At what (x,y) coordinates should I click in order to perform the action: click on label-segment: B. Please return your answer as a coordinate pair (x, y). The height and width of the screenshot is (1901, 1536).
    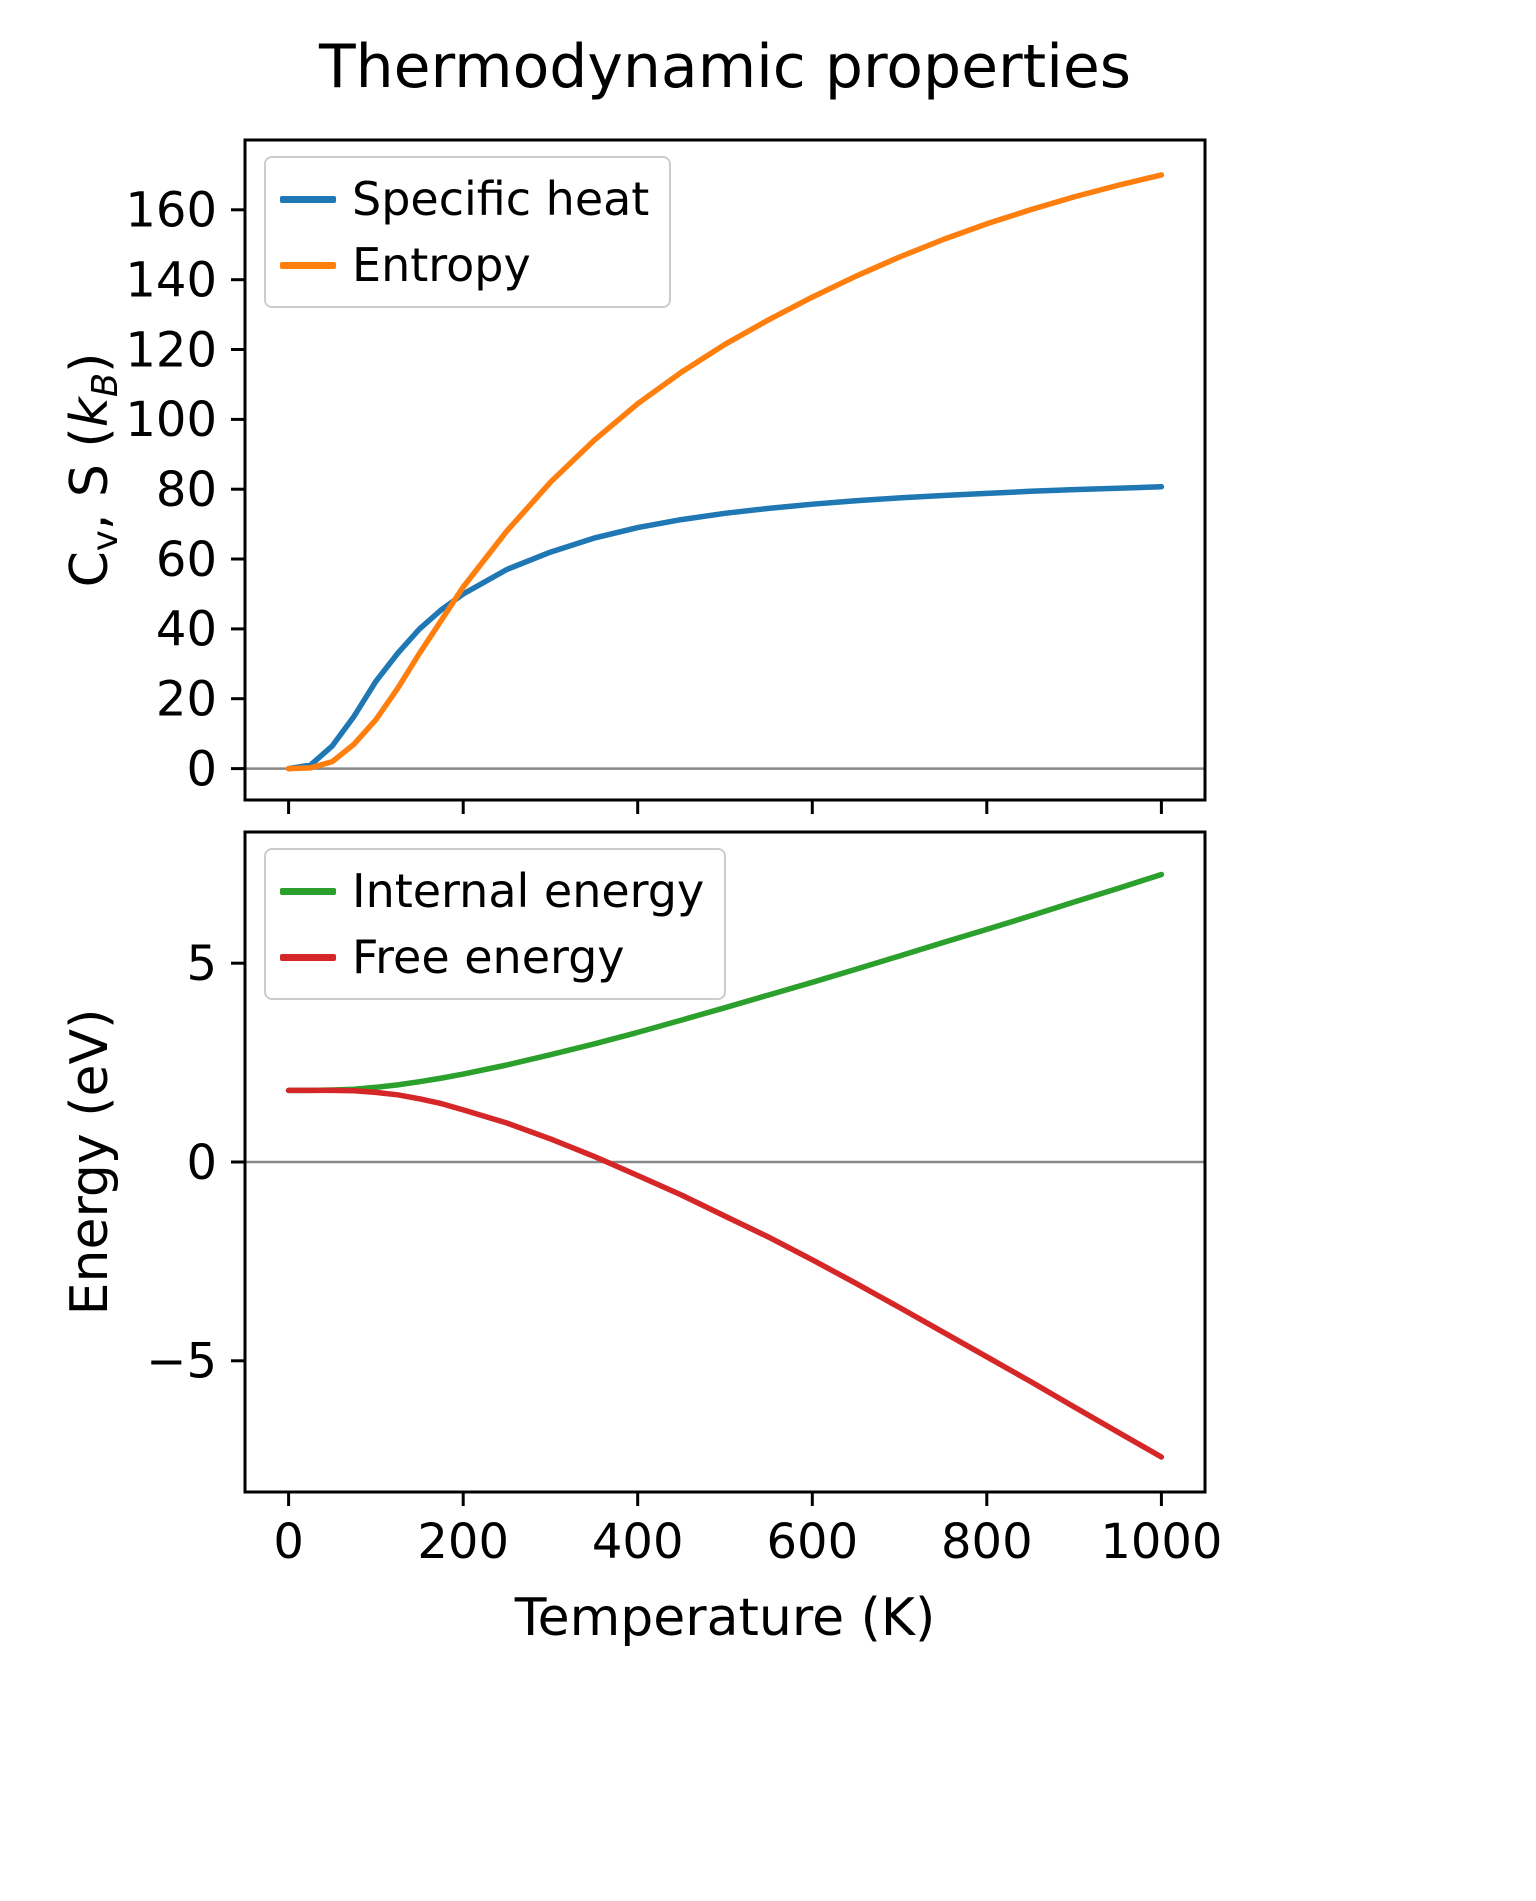
    Looking at the image, I should click on (105, 385).